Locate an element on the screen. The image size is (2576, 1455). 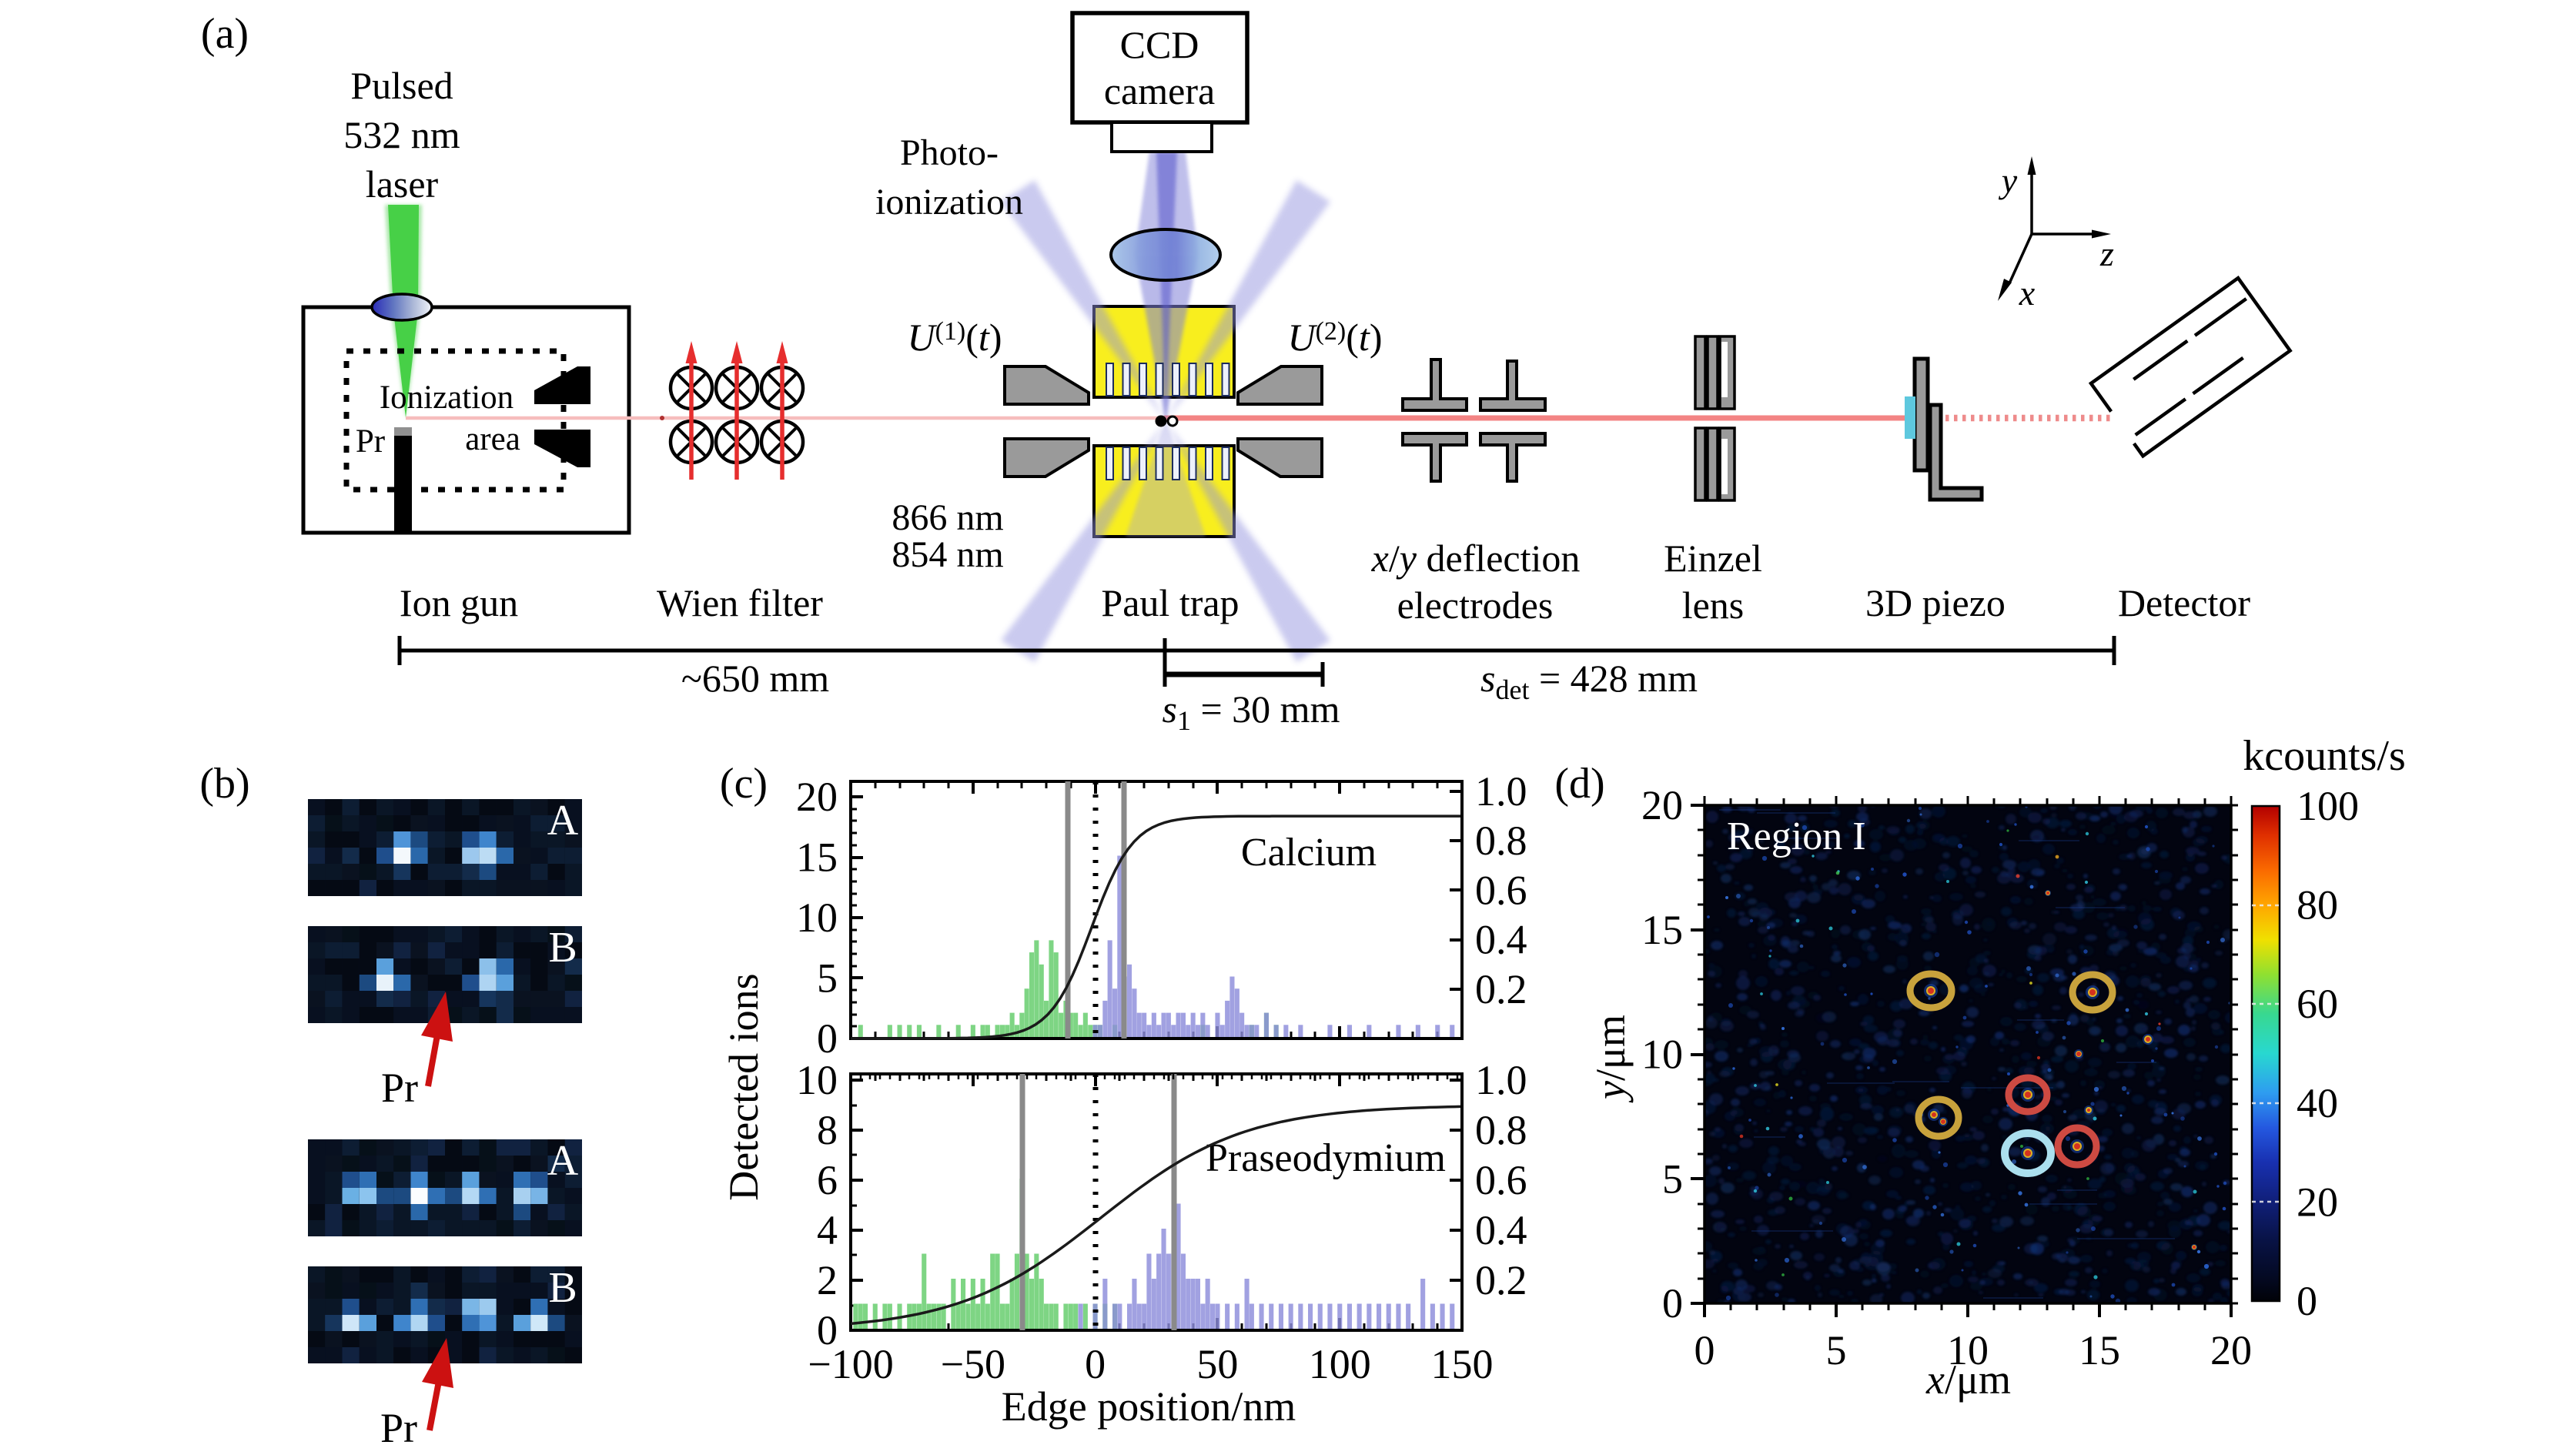
svg-text: Einzel is located at coordinates (1713, 559).